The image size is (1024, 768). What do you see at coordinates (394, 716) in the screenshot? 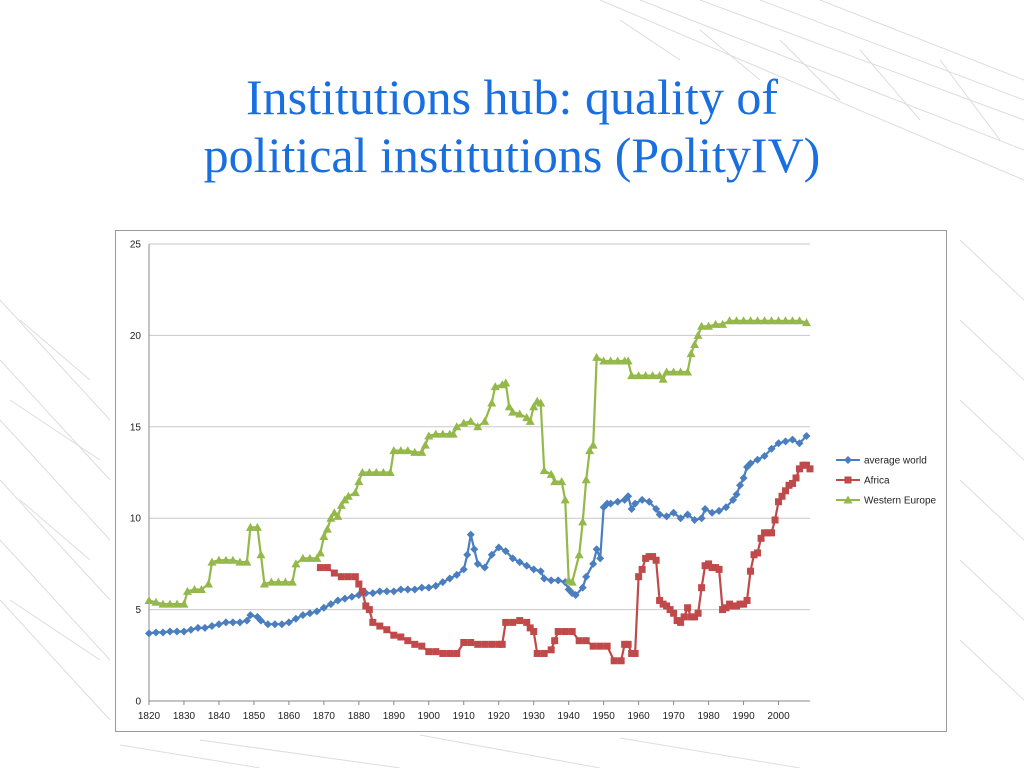
I see `x-tick-label: 1890` at bounding box center [394, 716].